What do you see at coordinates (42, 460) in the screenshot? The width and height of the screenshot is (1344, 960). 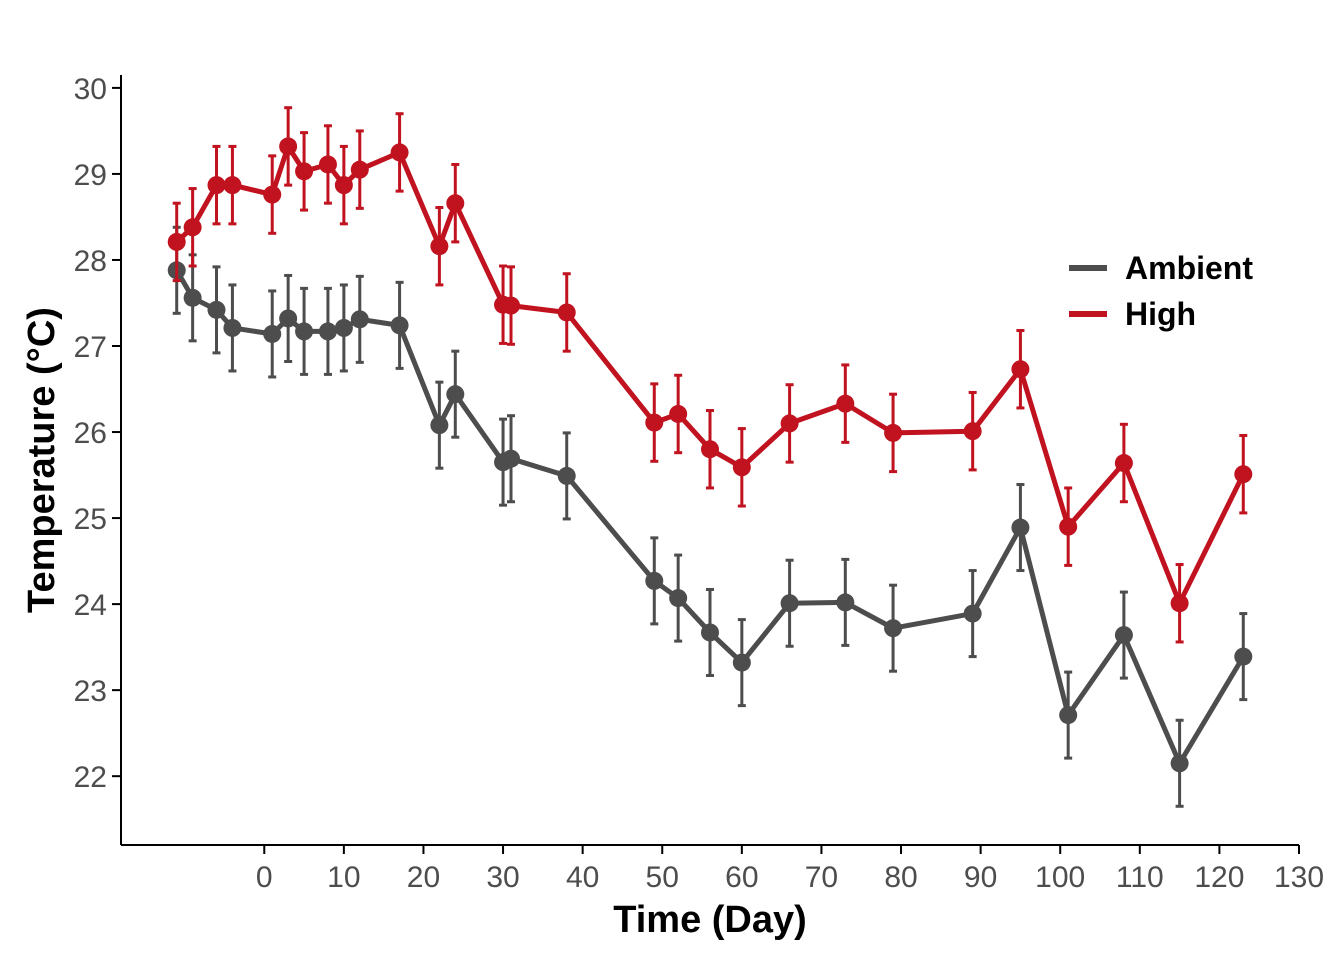 I see `y-axis-title: Temperature (°C)` at bounding box center [42, 460].